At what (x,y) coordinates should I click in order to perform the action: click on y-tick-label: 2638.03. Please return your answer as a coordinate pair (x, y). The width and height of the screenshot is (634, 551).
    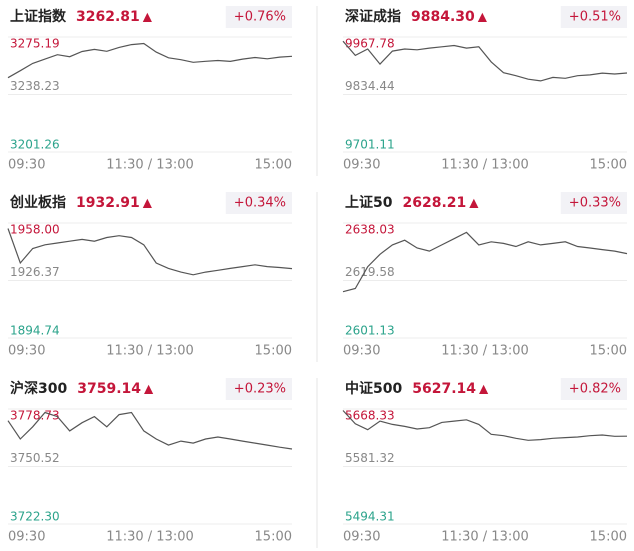
    Looking at the image, I should click on (370, 230).